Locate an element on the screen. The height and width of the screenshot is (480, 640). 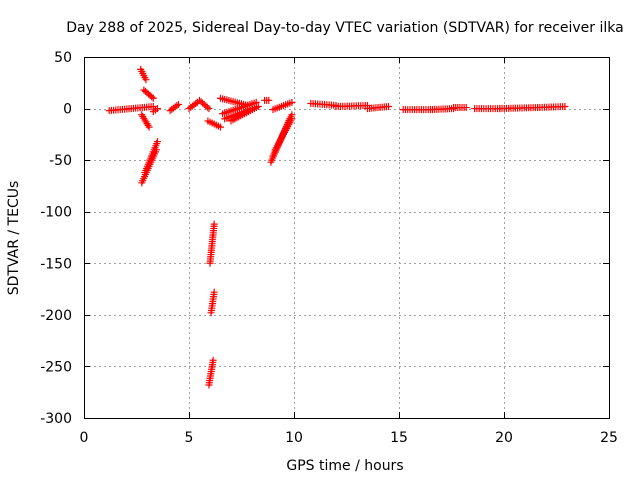
x-tick-label: 15 is located at coordinates (399, 438).